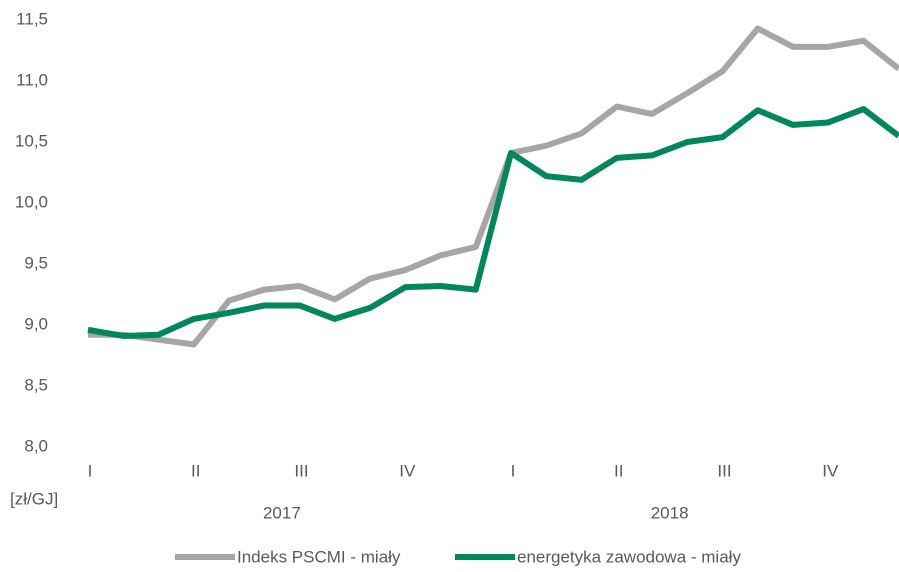 The width and height of the screenshot is (899, 572). Describe the element at coordinates (319, 556) in the screenshot. I see `legend-label: Indeks PSCMI - miały` at that location.